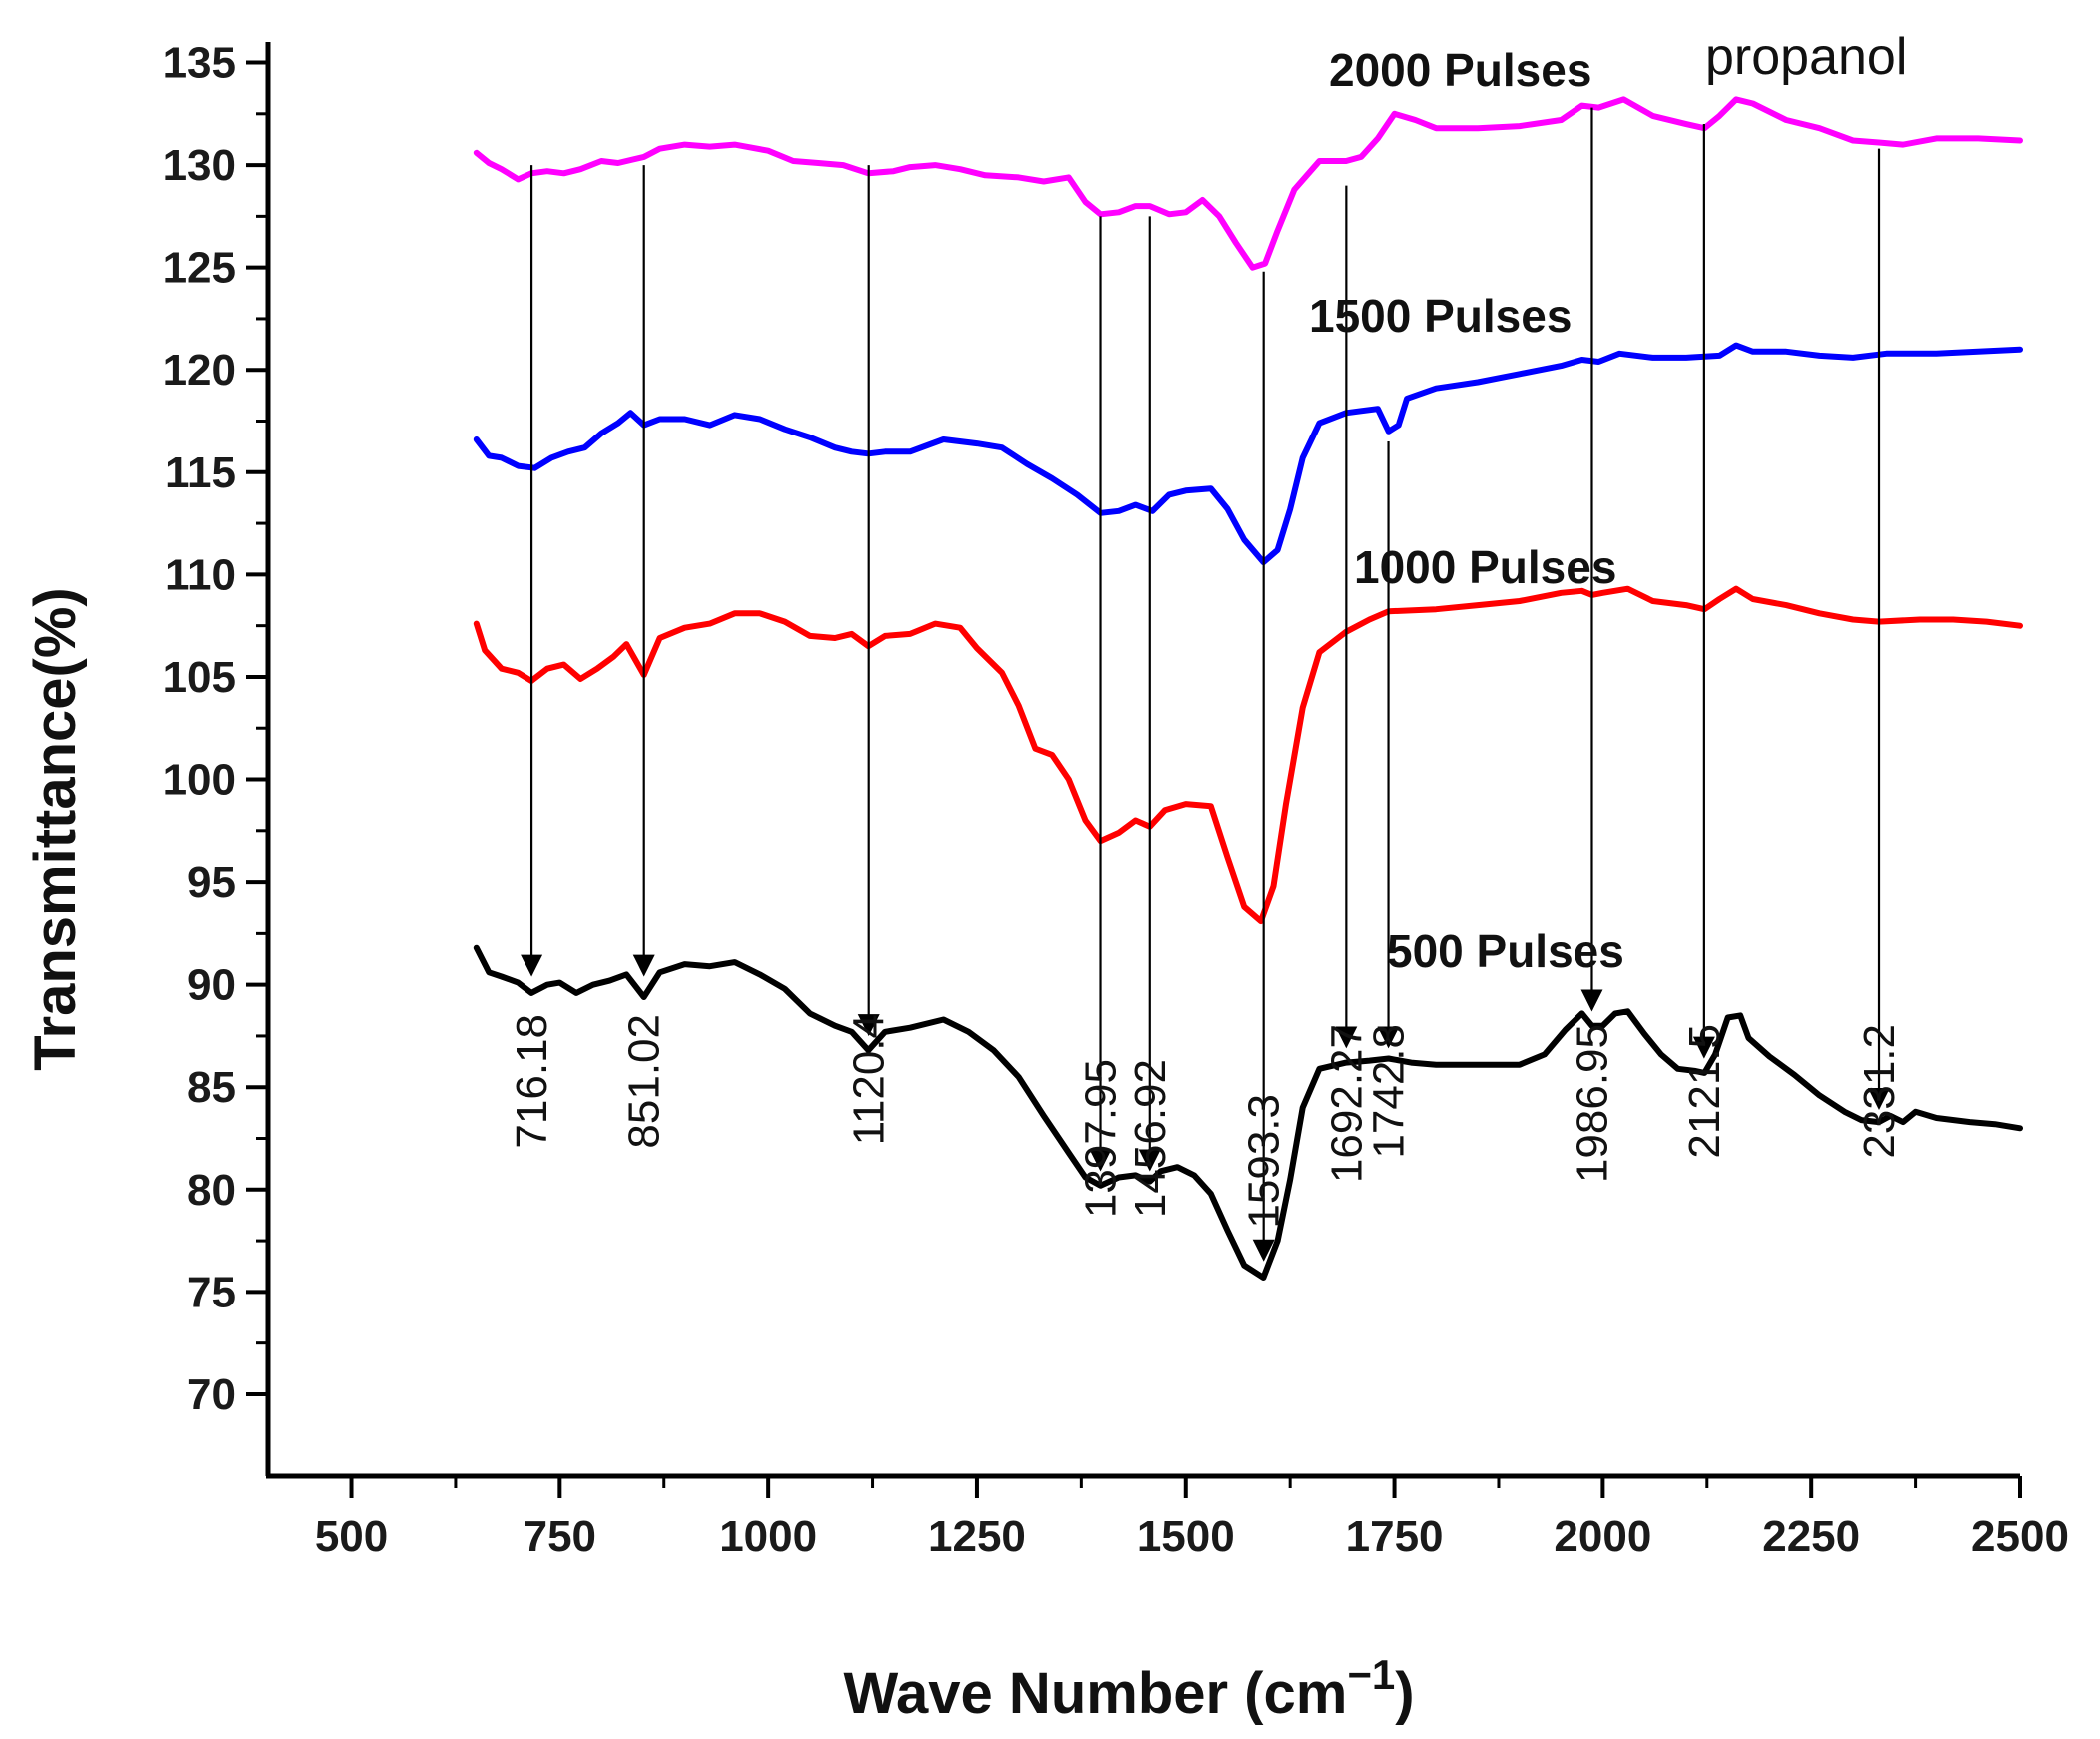 The image size is (2100, 1739). Describe the element at coordinates (1248, 454) in the screenshot. I see `series-line-1500-pulses` at that location.